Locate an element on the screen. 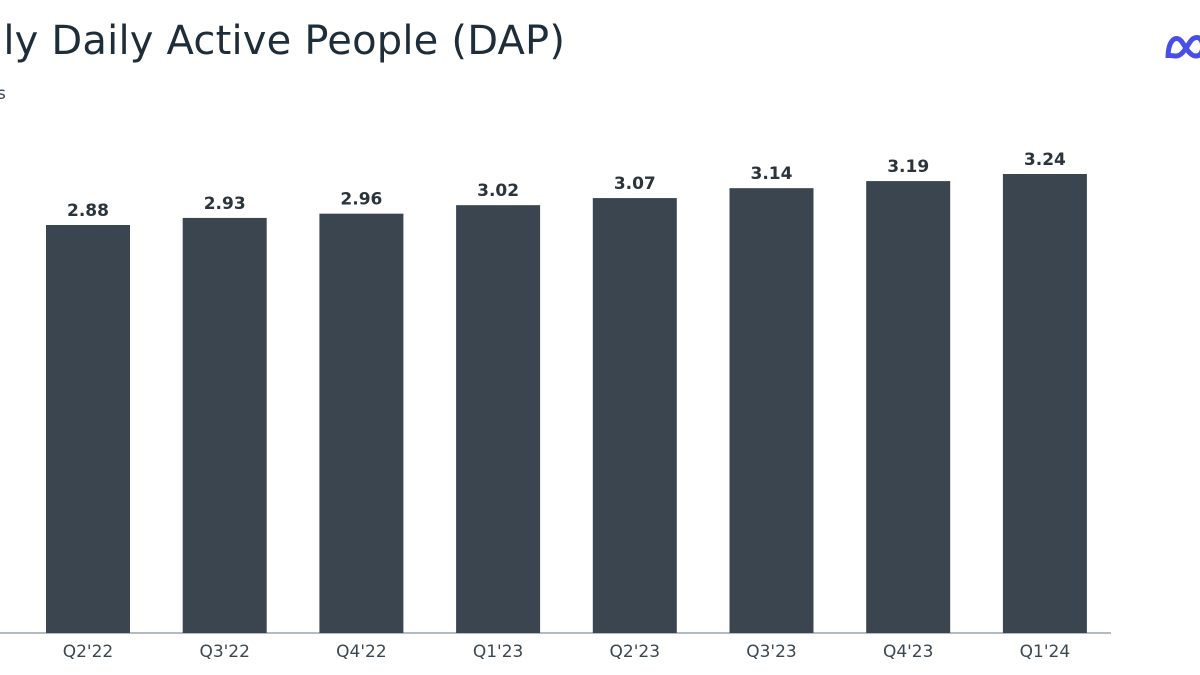  x-tick-label: Q3'23 is located at coordinates (771, 652).